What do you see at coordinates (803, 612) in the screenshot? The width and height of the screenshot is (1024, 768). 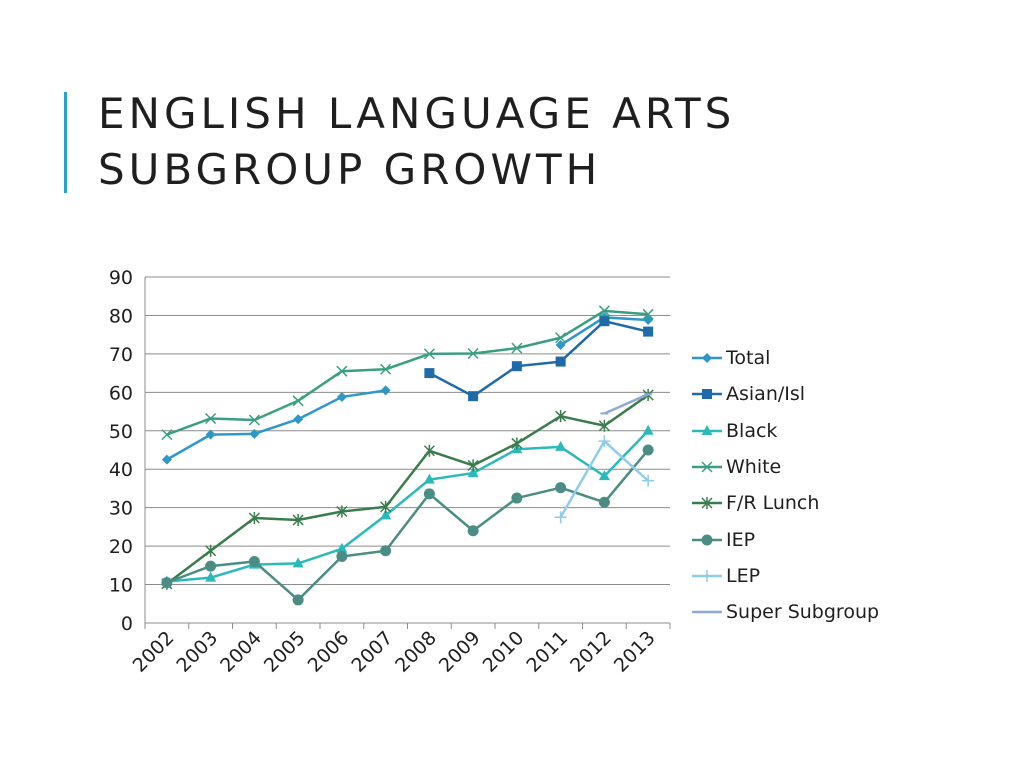 I see `legend-label: Super Subgroup` at bounding box center [803, 612].